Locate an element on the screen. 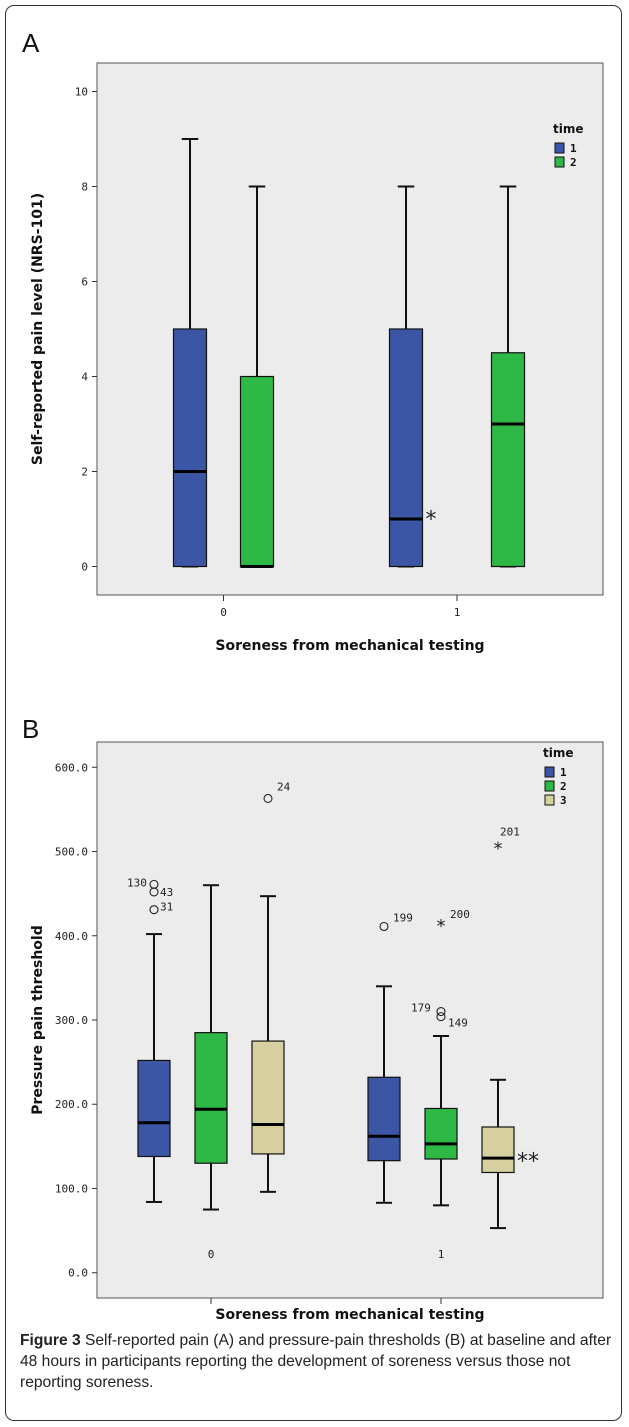 The width and height of the screenshot is (629, 1427). significance-annotation: * is located at coordinates (431, 519).